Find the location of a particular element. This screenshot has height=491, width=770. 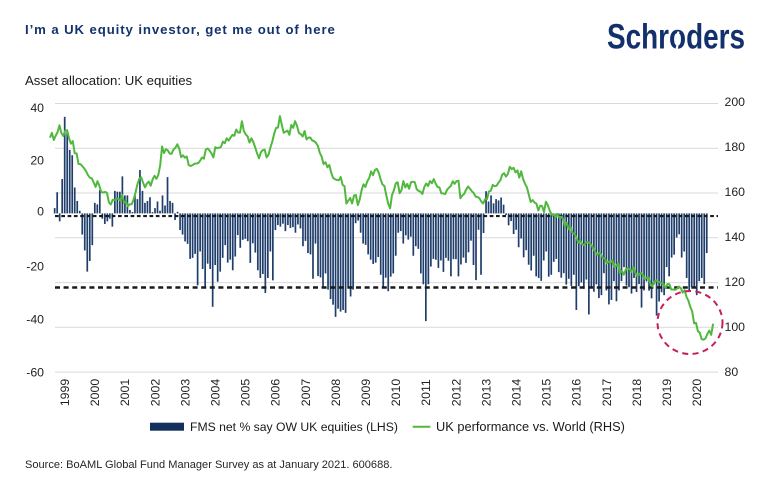

svg-text: -40 is located at coordinates (35, 320).